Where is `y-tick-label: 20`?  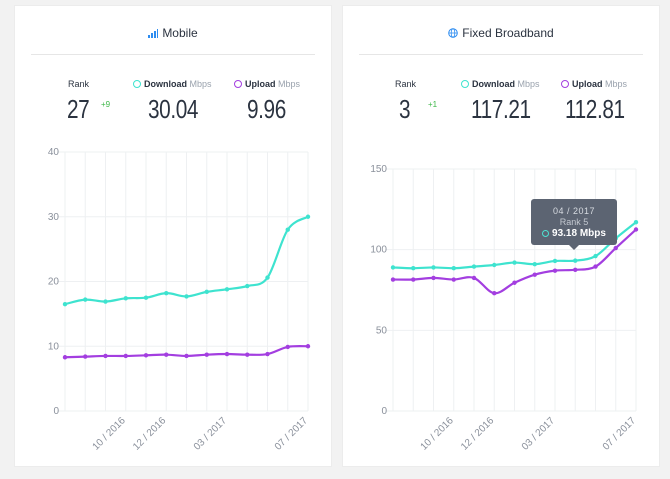
y-tick-label: 20 is located at coordinates (54, 282).